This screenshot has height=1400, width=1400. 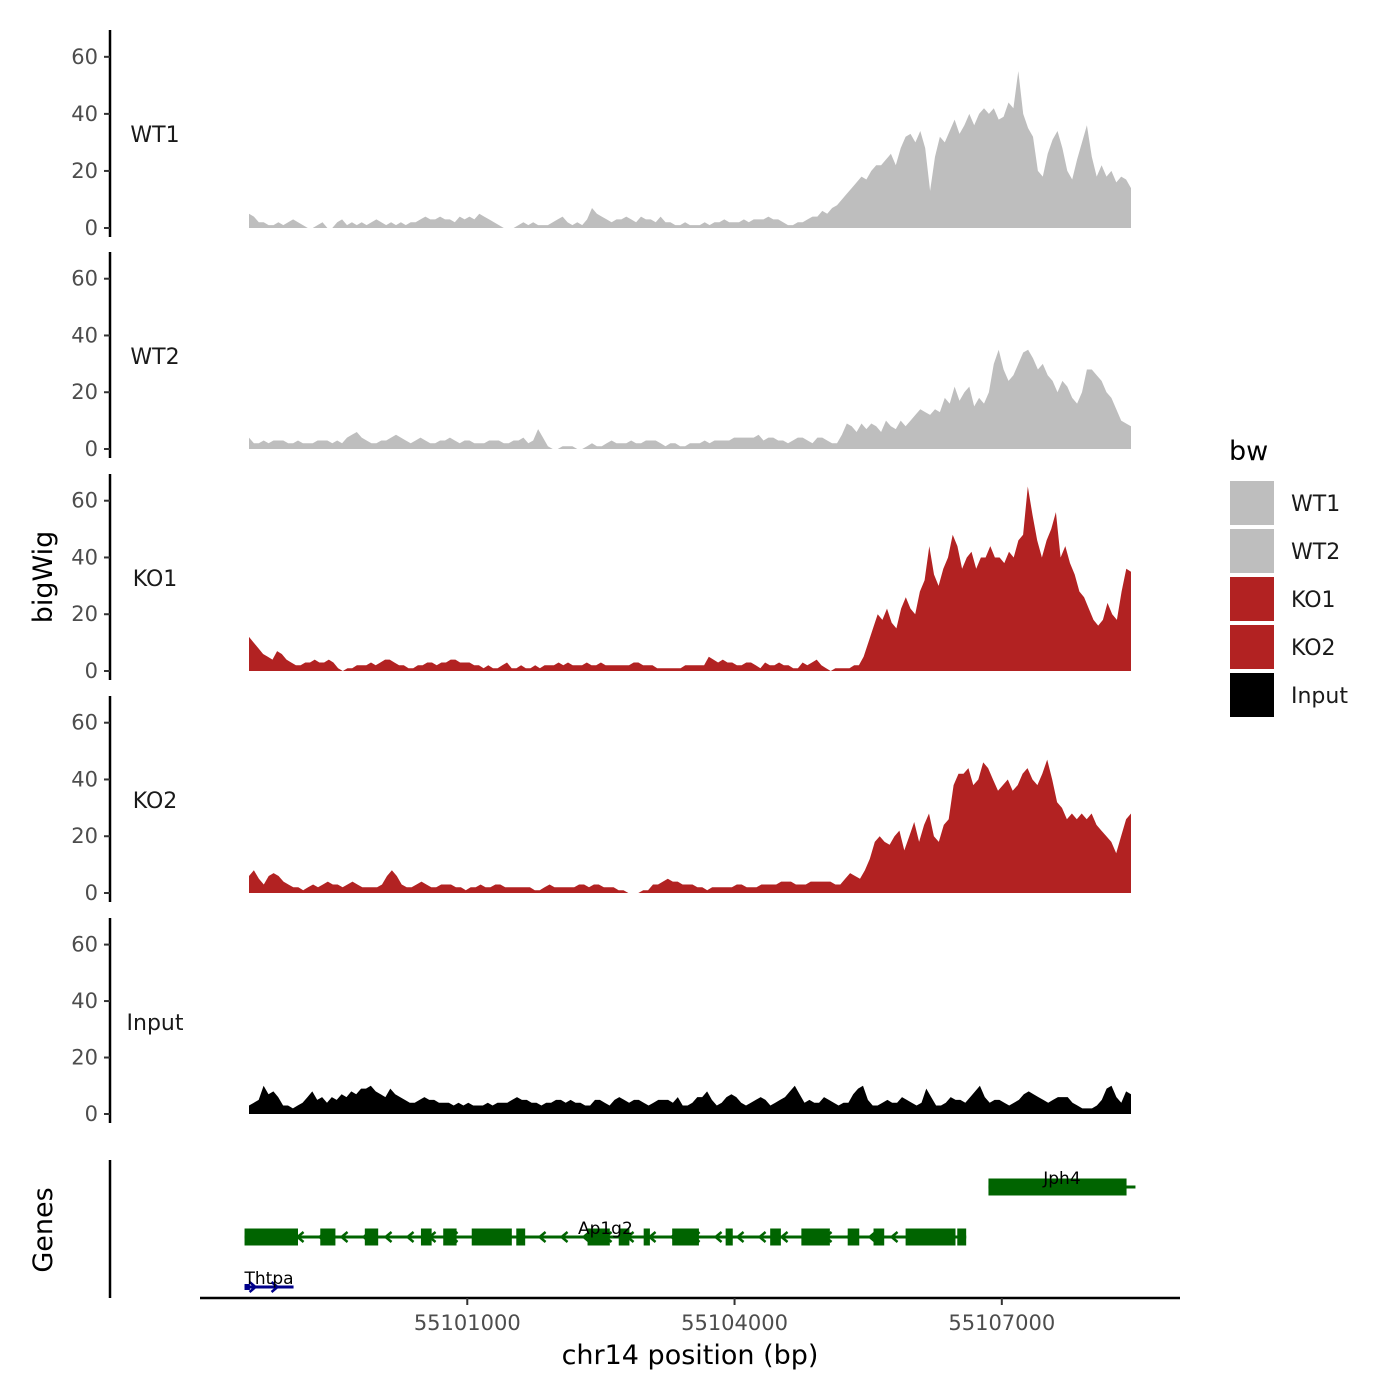 I want to click on legend-label-wt2: WT2, so click(x=1315, y=552).